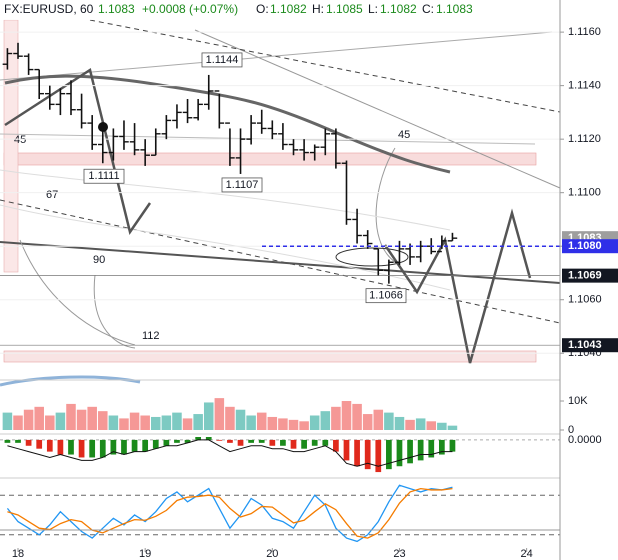 This screenshot has height=560, width=618. What do you see at coordinates (428, 9) in the screenshot?
I see `c-label: C:` at bounding box center [428, 9].